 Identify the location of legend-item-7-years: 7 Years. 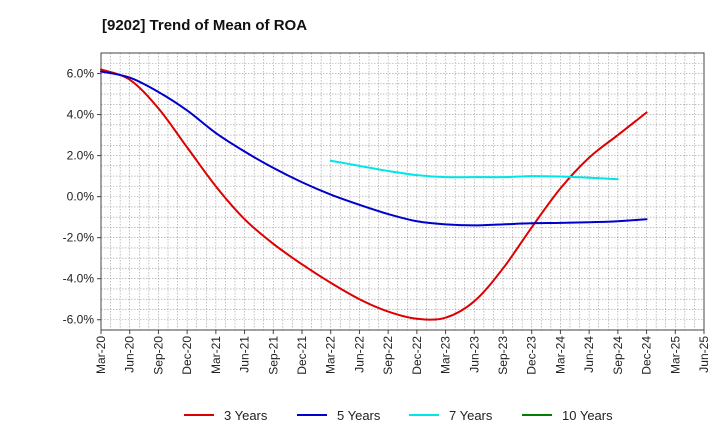
(451, 415).